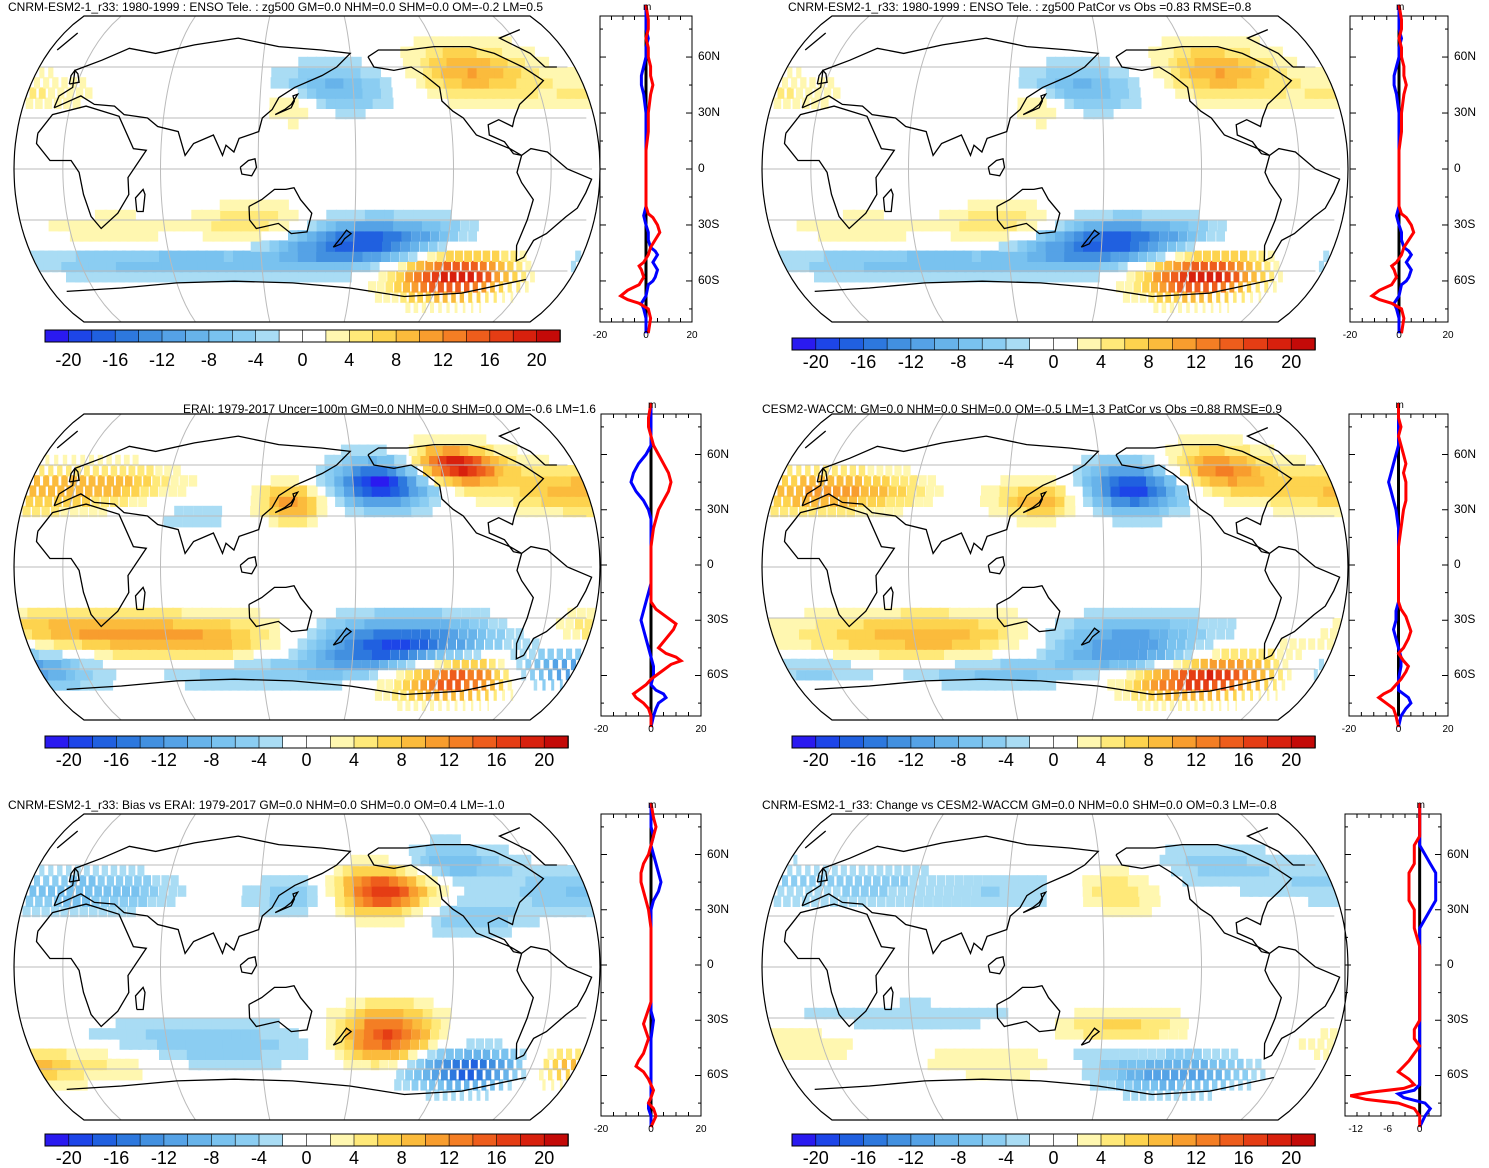 The width and height of the screenshot is (1489, 1168). I want to click on red-profile, so click(1385, 965).